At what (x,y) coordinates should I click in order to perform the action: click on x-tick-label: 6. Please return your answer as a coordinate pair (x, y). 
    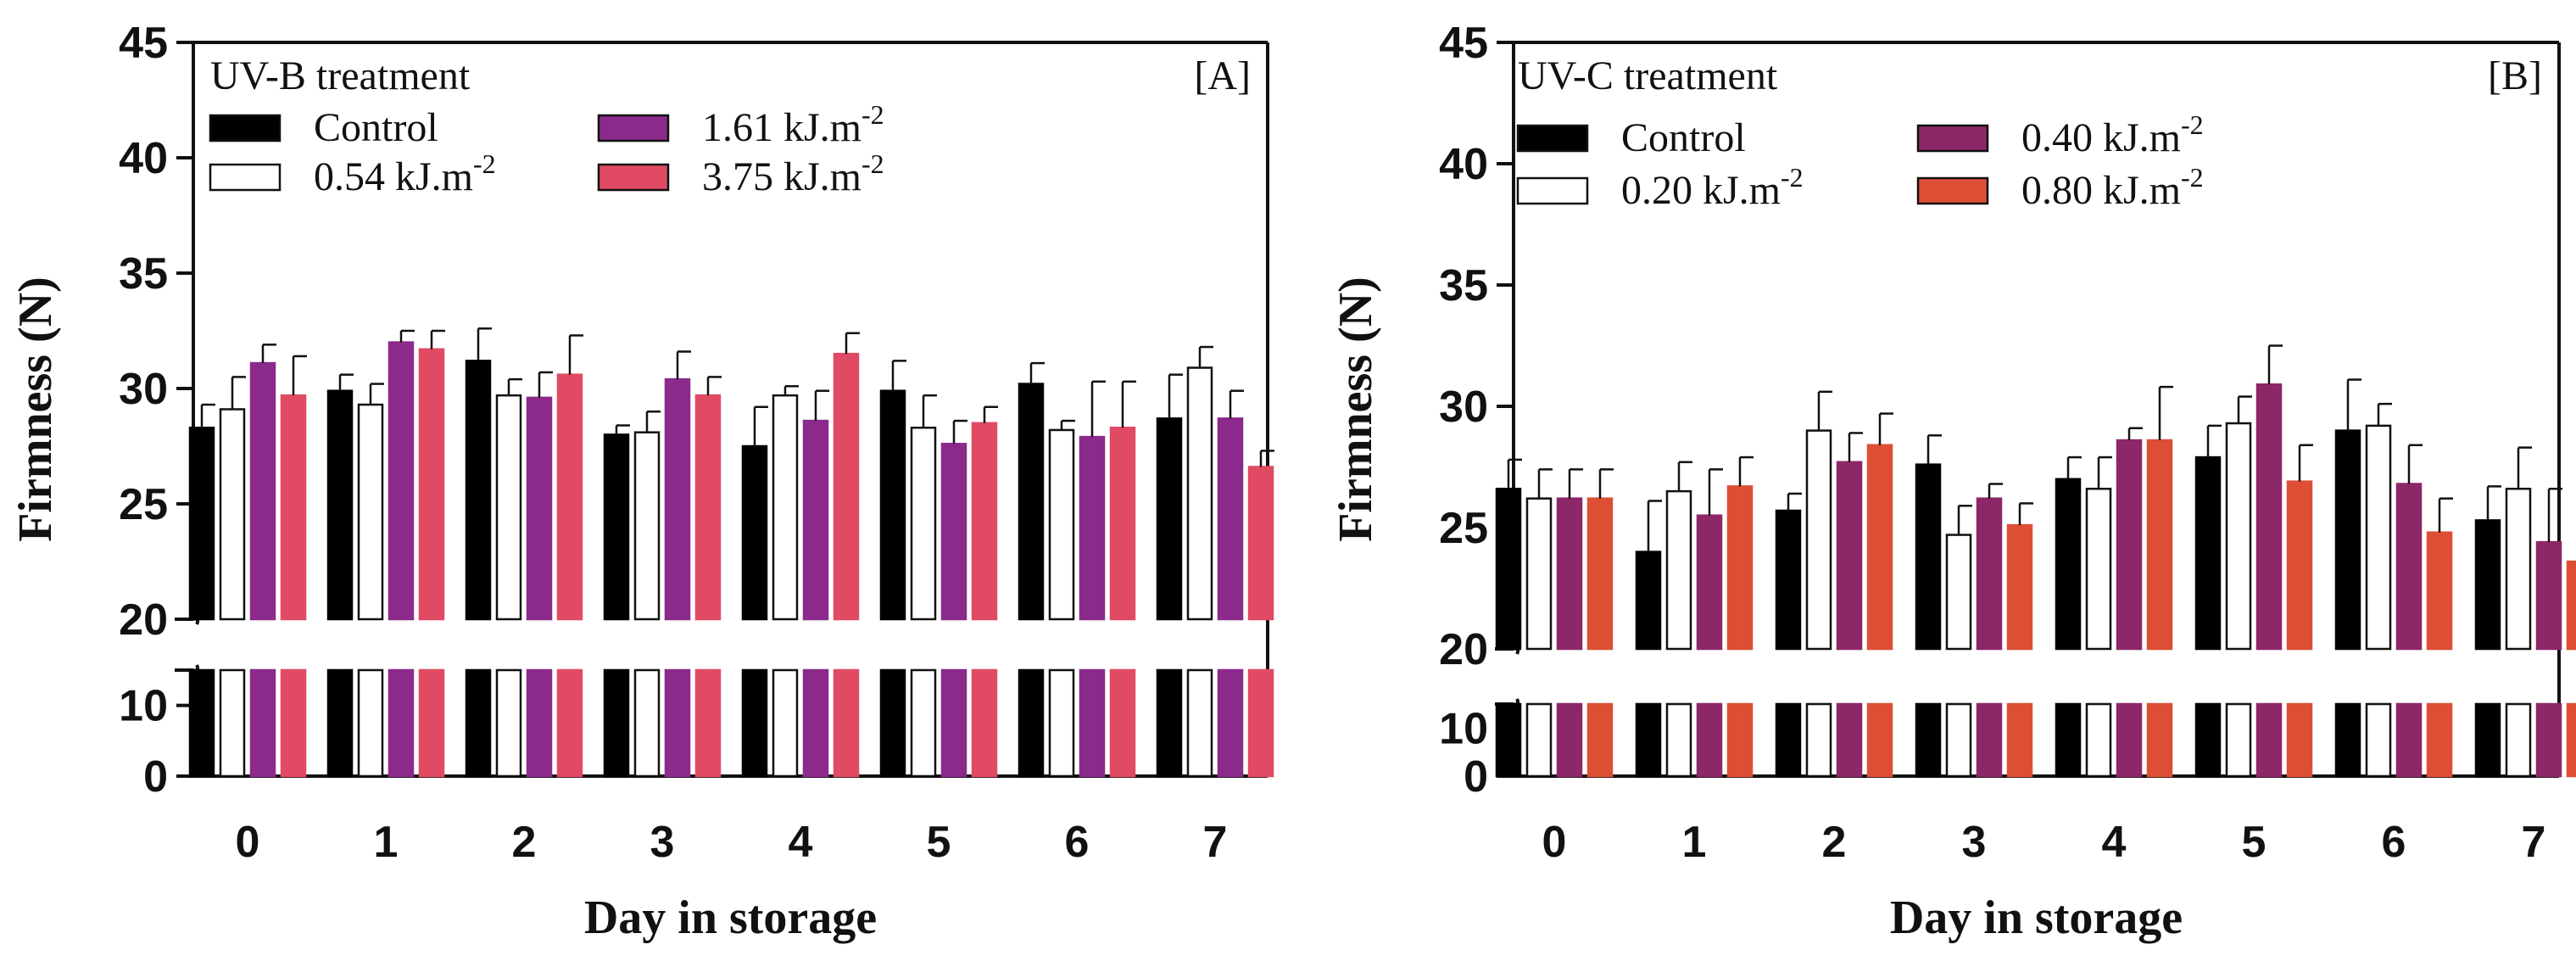
    Looking at the image, I should click on (2394, 842).